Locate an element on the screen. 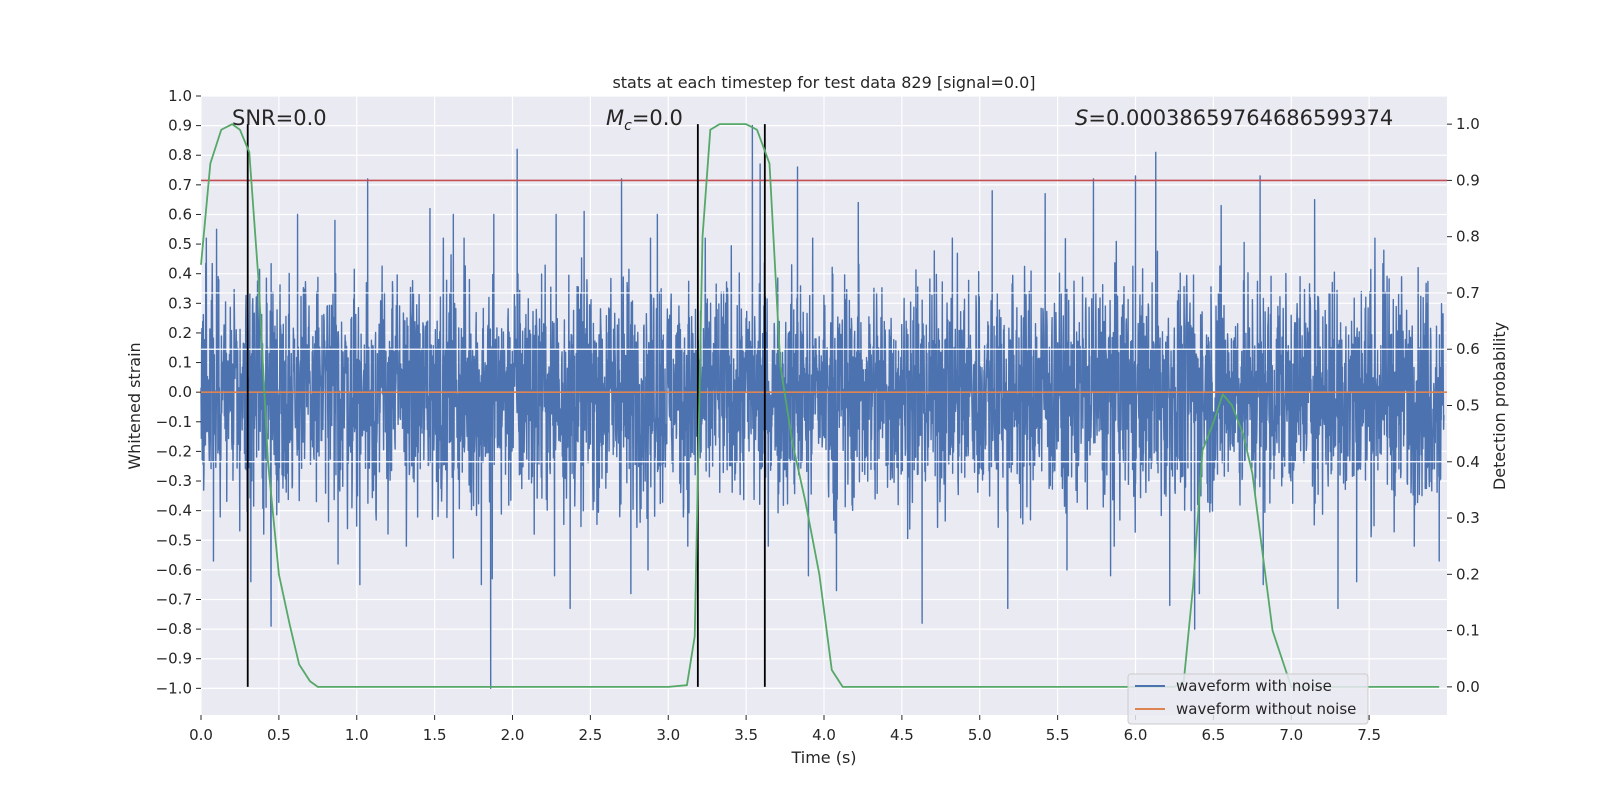 Image resolution: width=1600 pixels, height=800 pixels. x-tick-label-13: 6.5 is located at coordinates (1213, 735).